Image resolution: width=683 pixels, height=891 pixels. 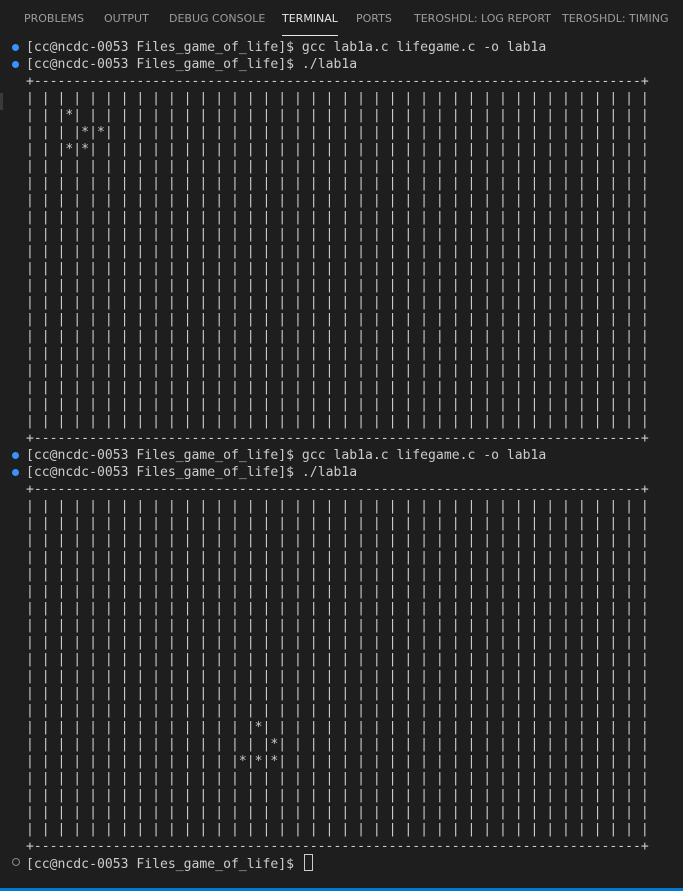 What do you see at coordinates (217, 18) in the screenshot?
I see `tab-debug-console: DEBUG CONSOLE` at bounding box center [217, 18].